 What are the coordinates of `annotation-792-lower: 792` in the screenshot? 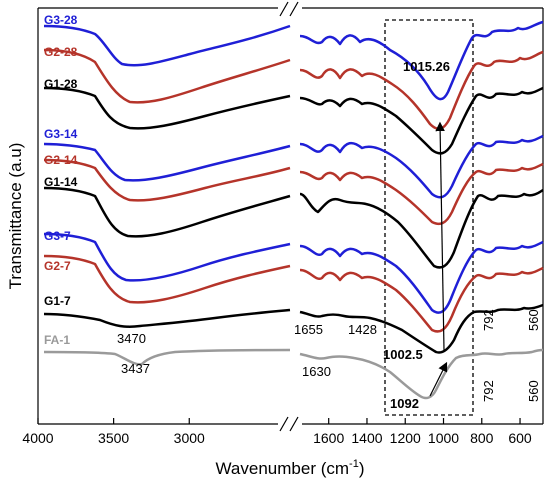 It's located at (488, 391).